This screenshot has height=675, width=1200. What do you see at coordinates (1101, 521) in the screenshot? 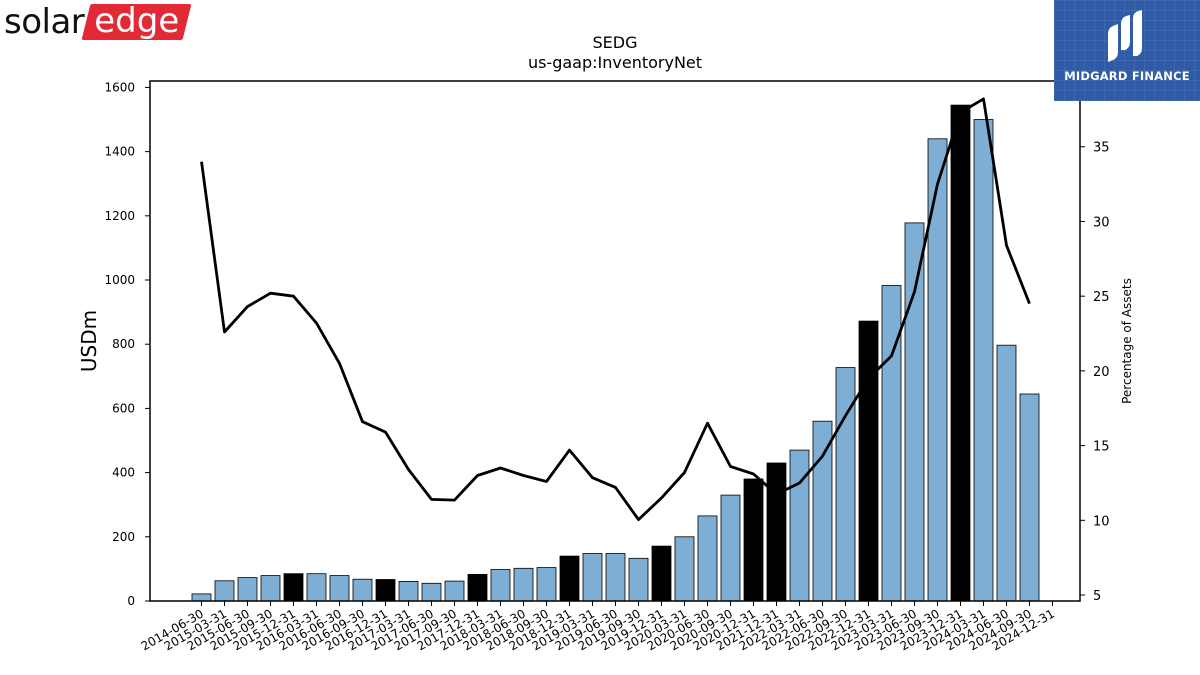
I see `y2-tick-label: 10` at bounding box center [1101, 521].